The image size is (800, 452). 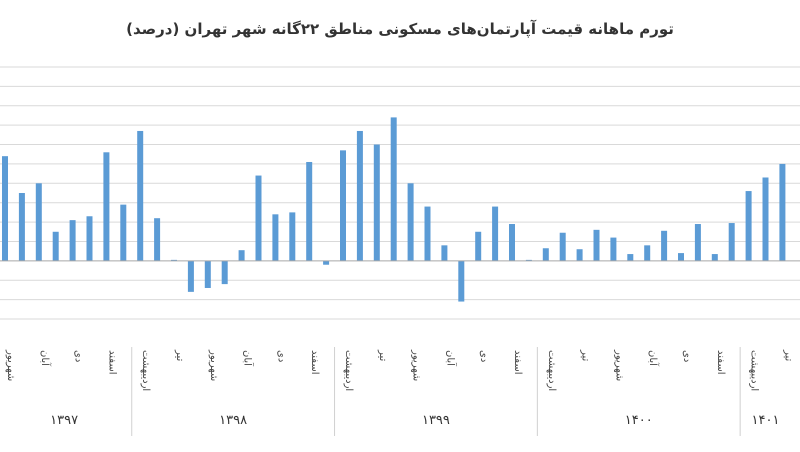 I want to click on year-label: ۱۳۹۹, so click(x=436, y=420).